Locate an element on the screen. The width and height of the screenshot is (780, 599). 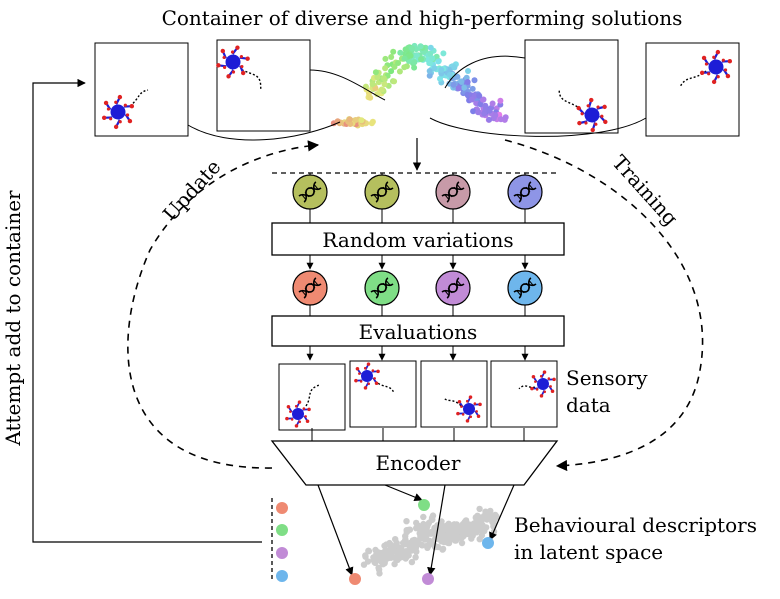
parent-genomes is located at coordinates (417, 192).